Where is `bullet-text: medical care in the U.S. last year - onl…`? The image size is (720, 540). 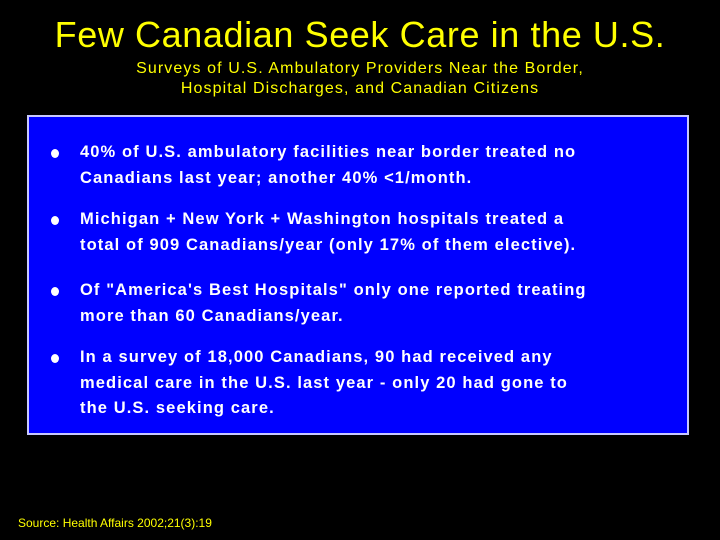
bullet-text: medical care in the U.S. last year - onl… is located at coordinates (324, 382).